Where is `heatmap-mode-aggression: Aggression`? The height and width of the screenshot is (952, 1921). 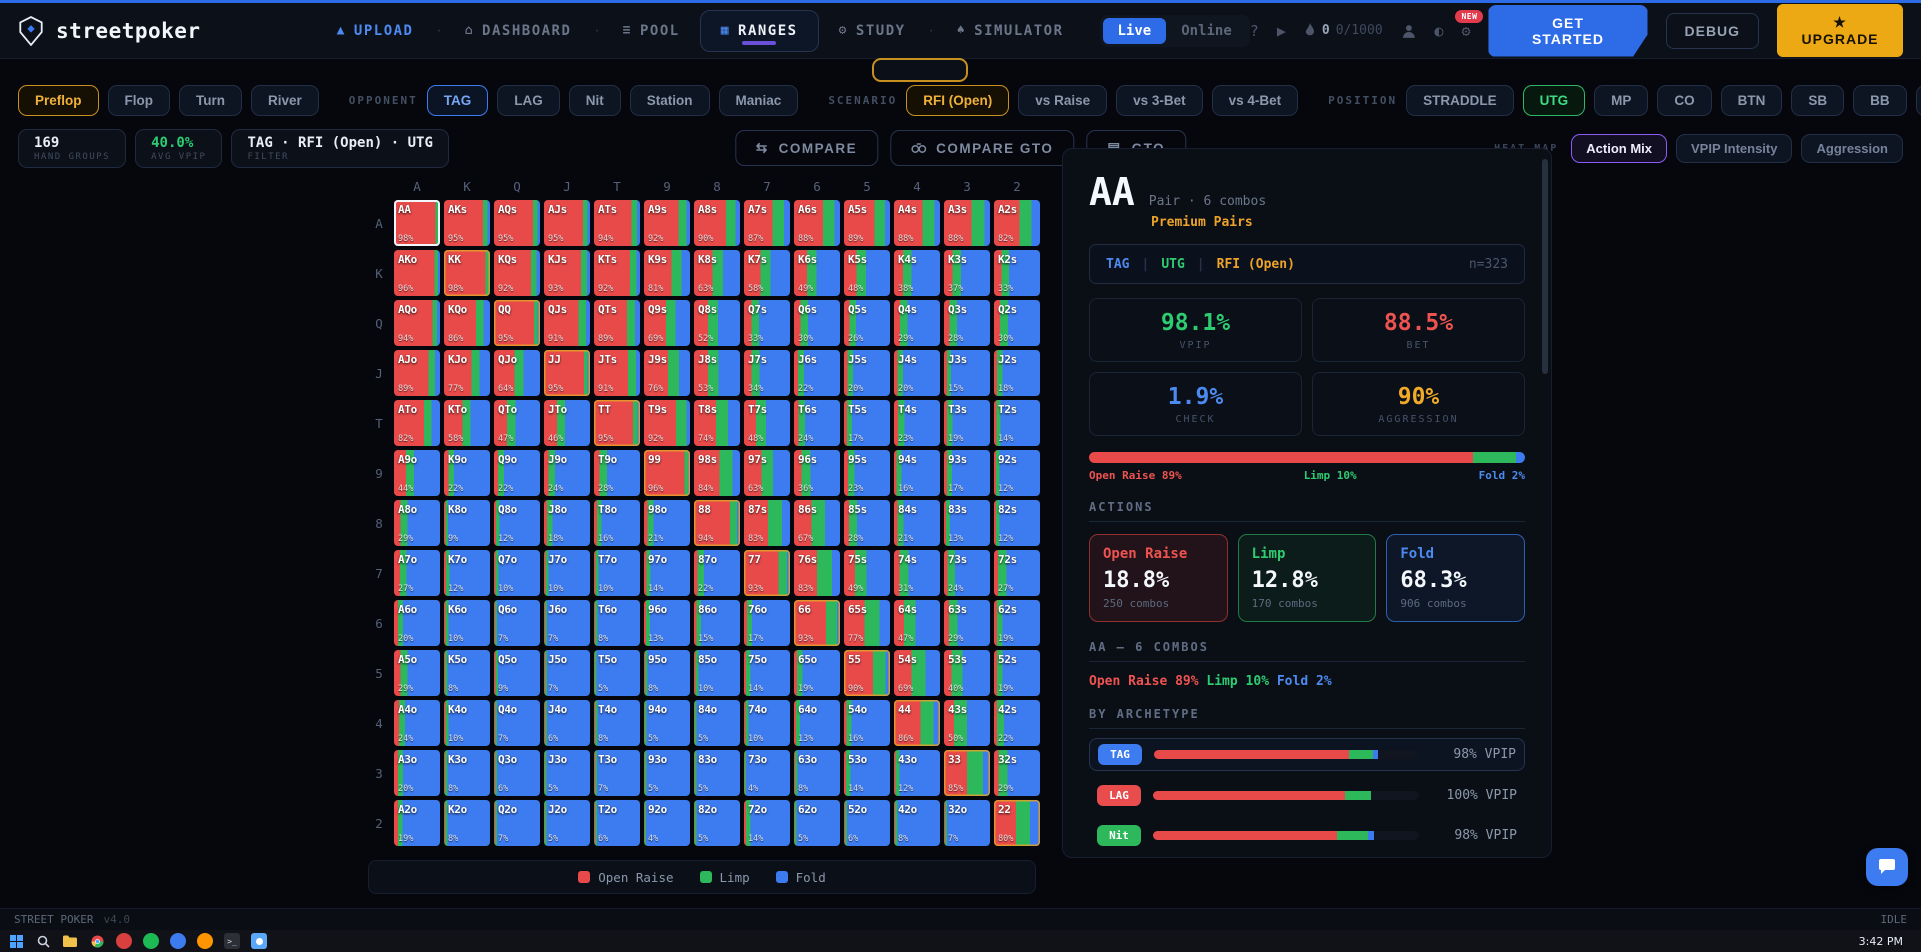 heatmap-mode-aggression: Aggression is located at coordinates (1852, 148).